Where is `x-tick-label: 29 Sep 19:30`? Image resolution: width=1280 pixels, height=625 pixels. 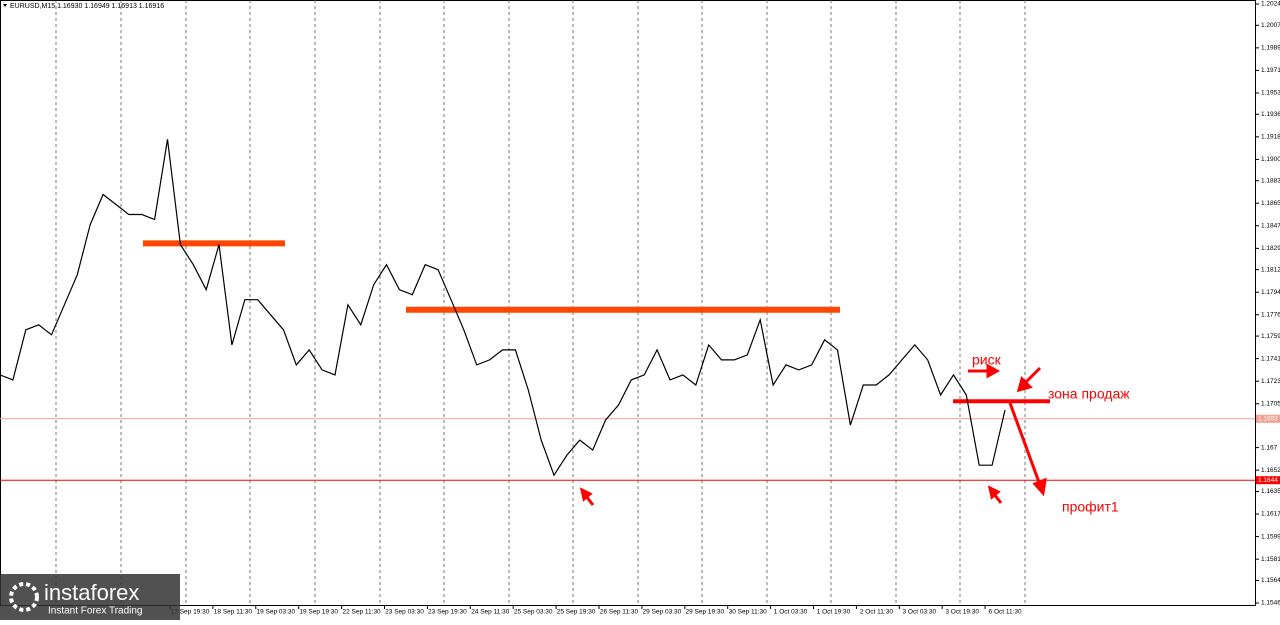 x-tick-label: 29 Sep 19:30 is located at coordinates (704, 612).